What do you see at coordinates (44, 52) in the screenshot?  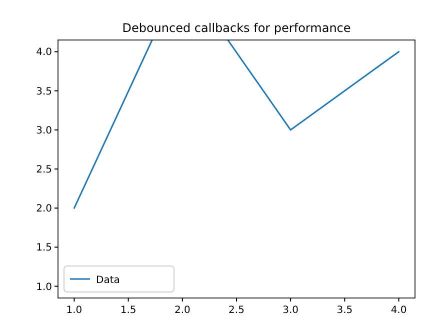 I see `y-tick-label: 4.0` at bounding box center [44, 52].